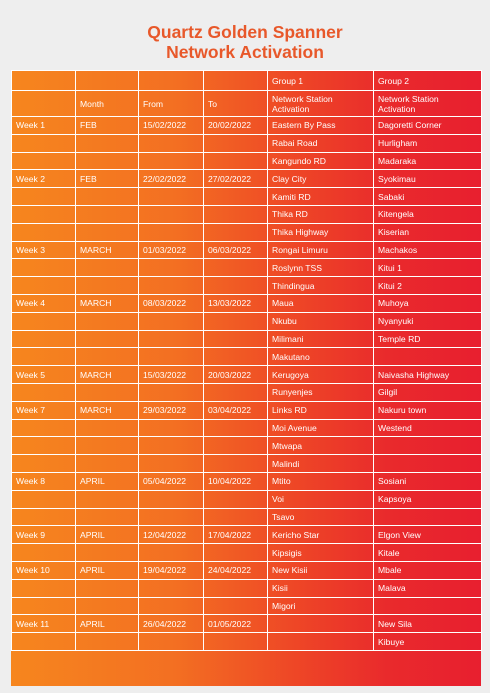 The height and width of the screenshot is (693, 490). Describe the element at coordinates (320, 161) in the screenshot. I see `group1-station-cell: Kangundo RD` at that location.